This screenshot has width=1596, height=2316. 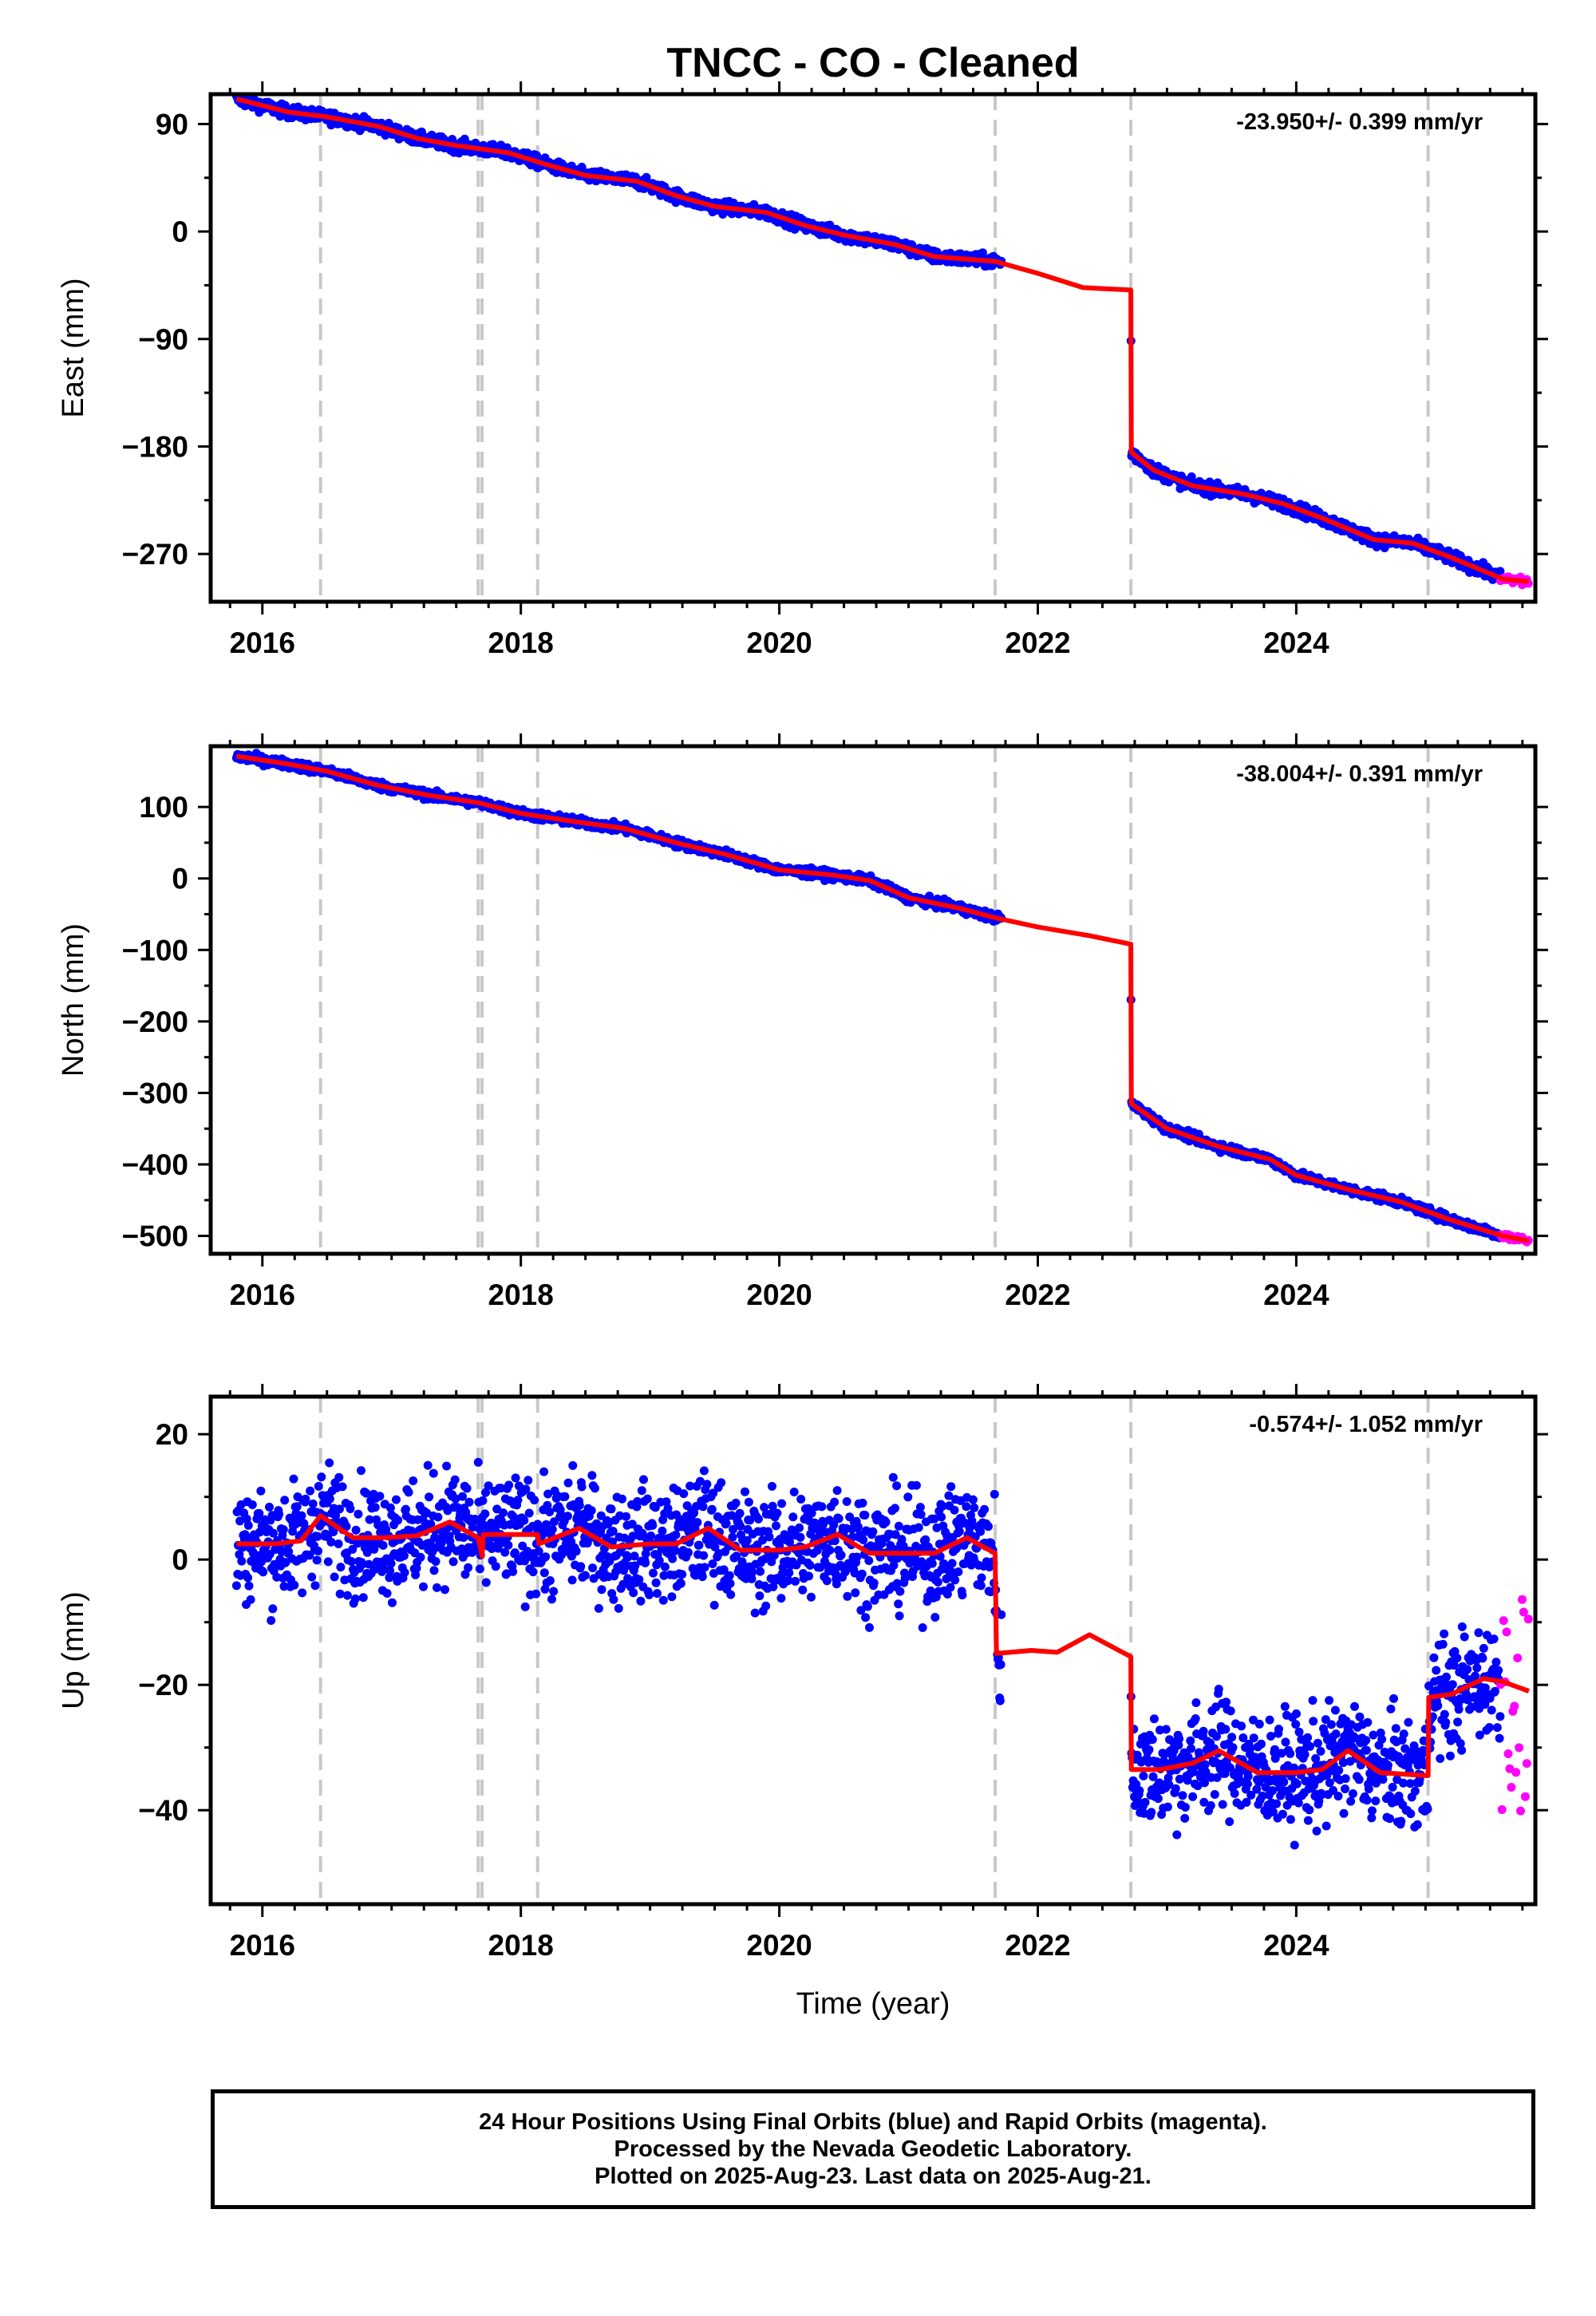 I want to click on y-axis-label: North (mm), so click(x=73, y=1000).